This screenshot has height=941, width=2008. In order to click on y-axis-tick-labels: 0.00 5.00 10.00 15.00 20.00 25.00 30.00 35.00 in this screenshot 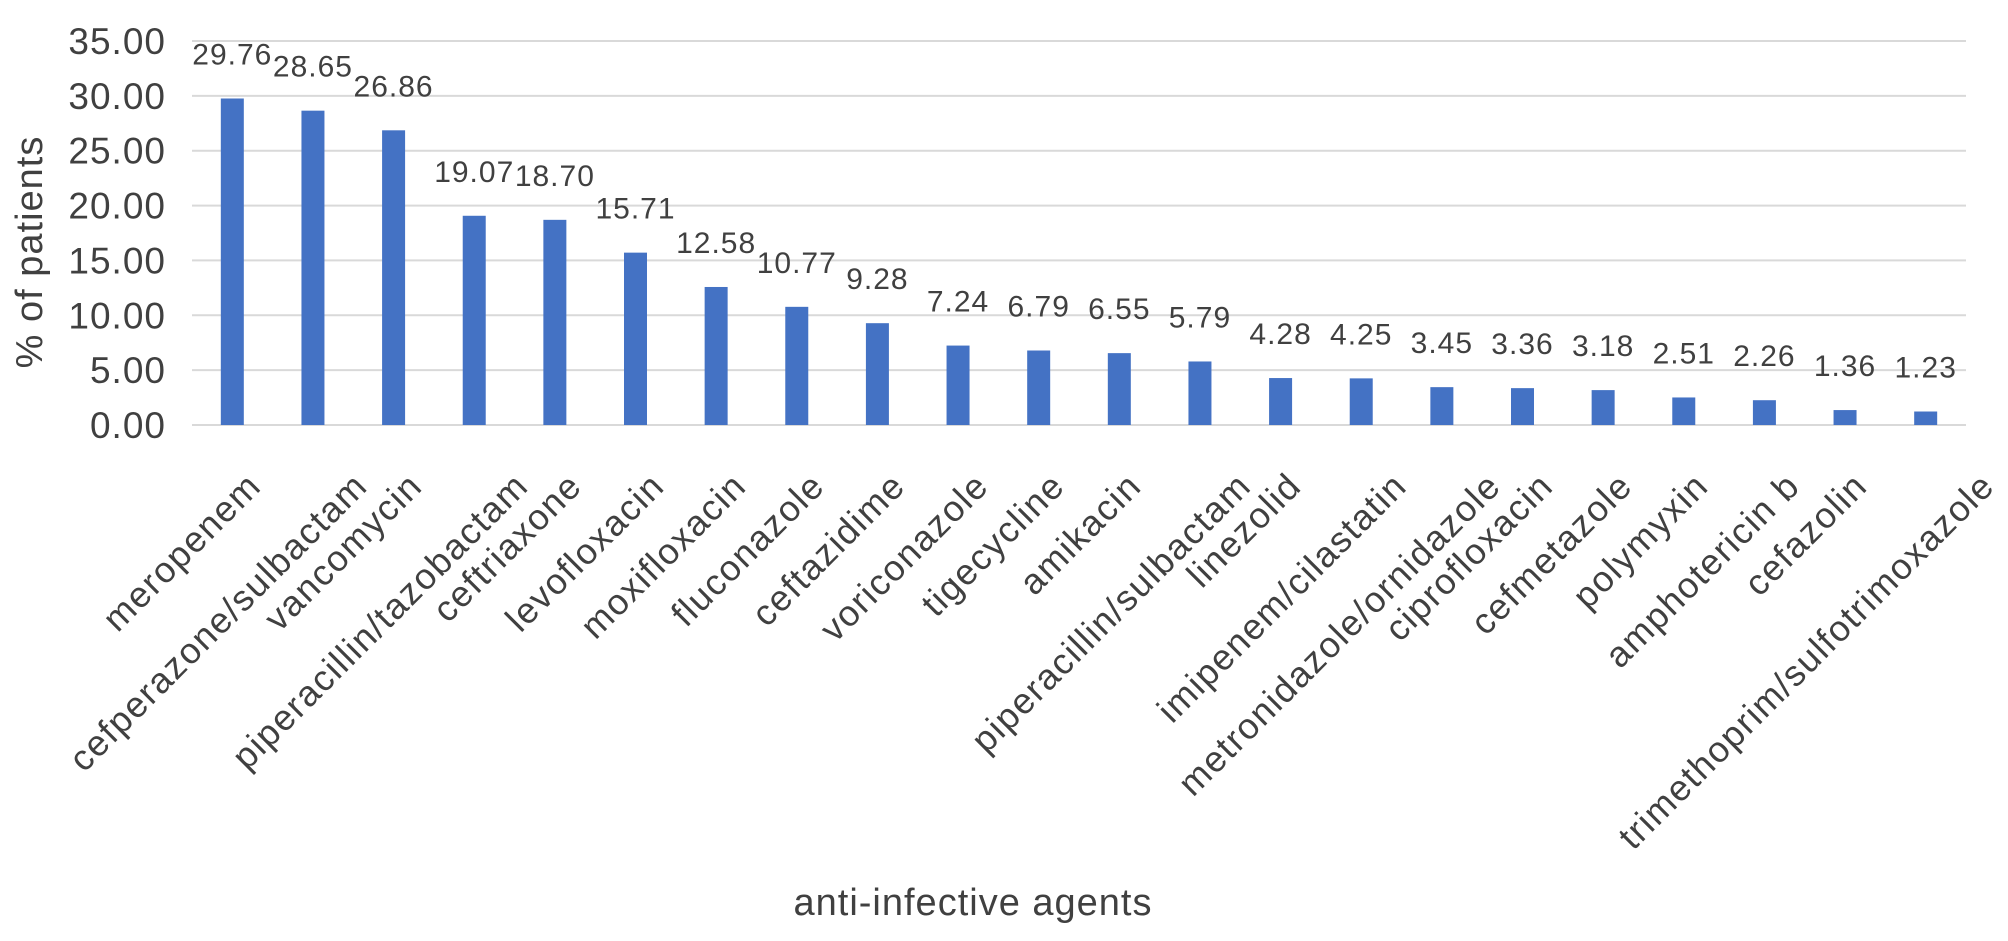, I will do `click(117, 233)`.